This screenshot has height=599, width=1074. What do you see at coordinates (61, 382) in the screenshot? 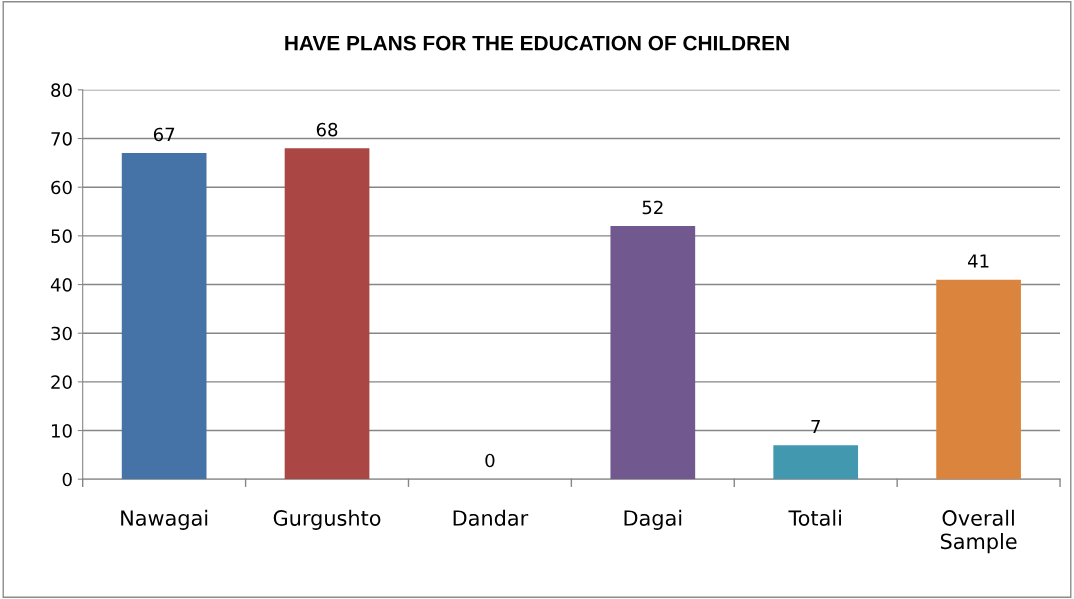
I see `y-tick-label: 20` at bounding box center [61, 382].